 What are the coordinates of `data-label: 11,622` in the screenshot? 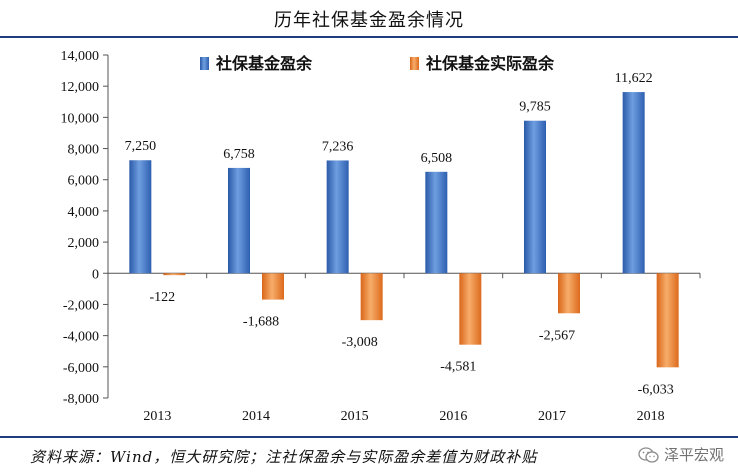 It's located at (634, 78).